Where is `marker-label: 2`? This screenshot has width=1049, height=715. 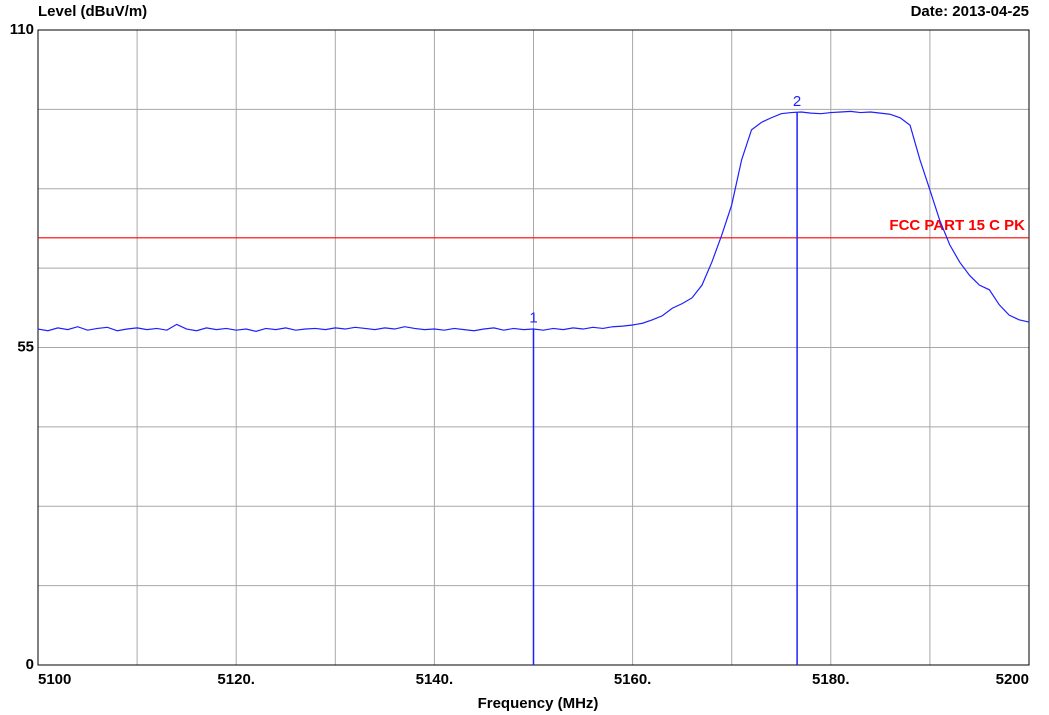 marker-label: 2 is located at coordinates (797, 101).